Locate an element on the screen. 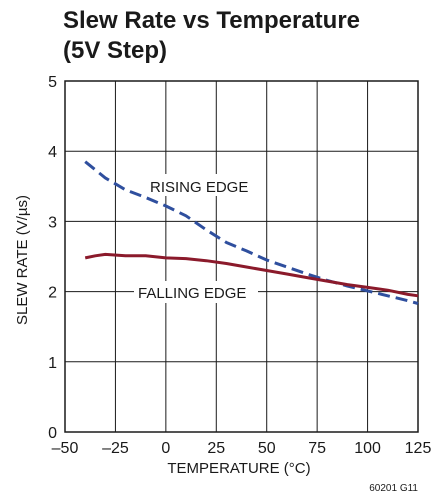  x-tick-label: 50 is located at coordinates (267, 448).